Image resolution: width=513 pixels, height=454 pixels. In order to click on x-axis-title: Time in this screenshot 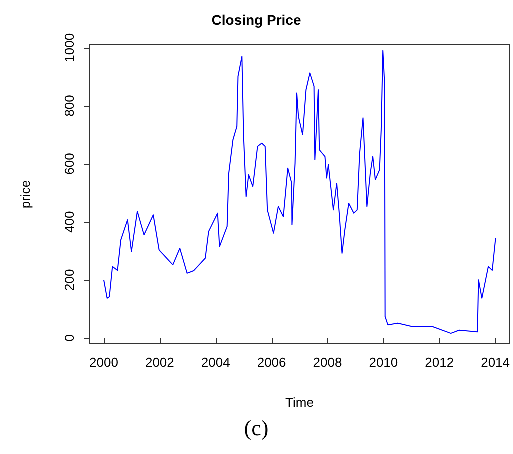, I will do `click(300, 402)`.